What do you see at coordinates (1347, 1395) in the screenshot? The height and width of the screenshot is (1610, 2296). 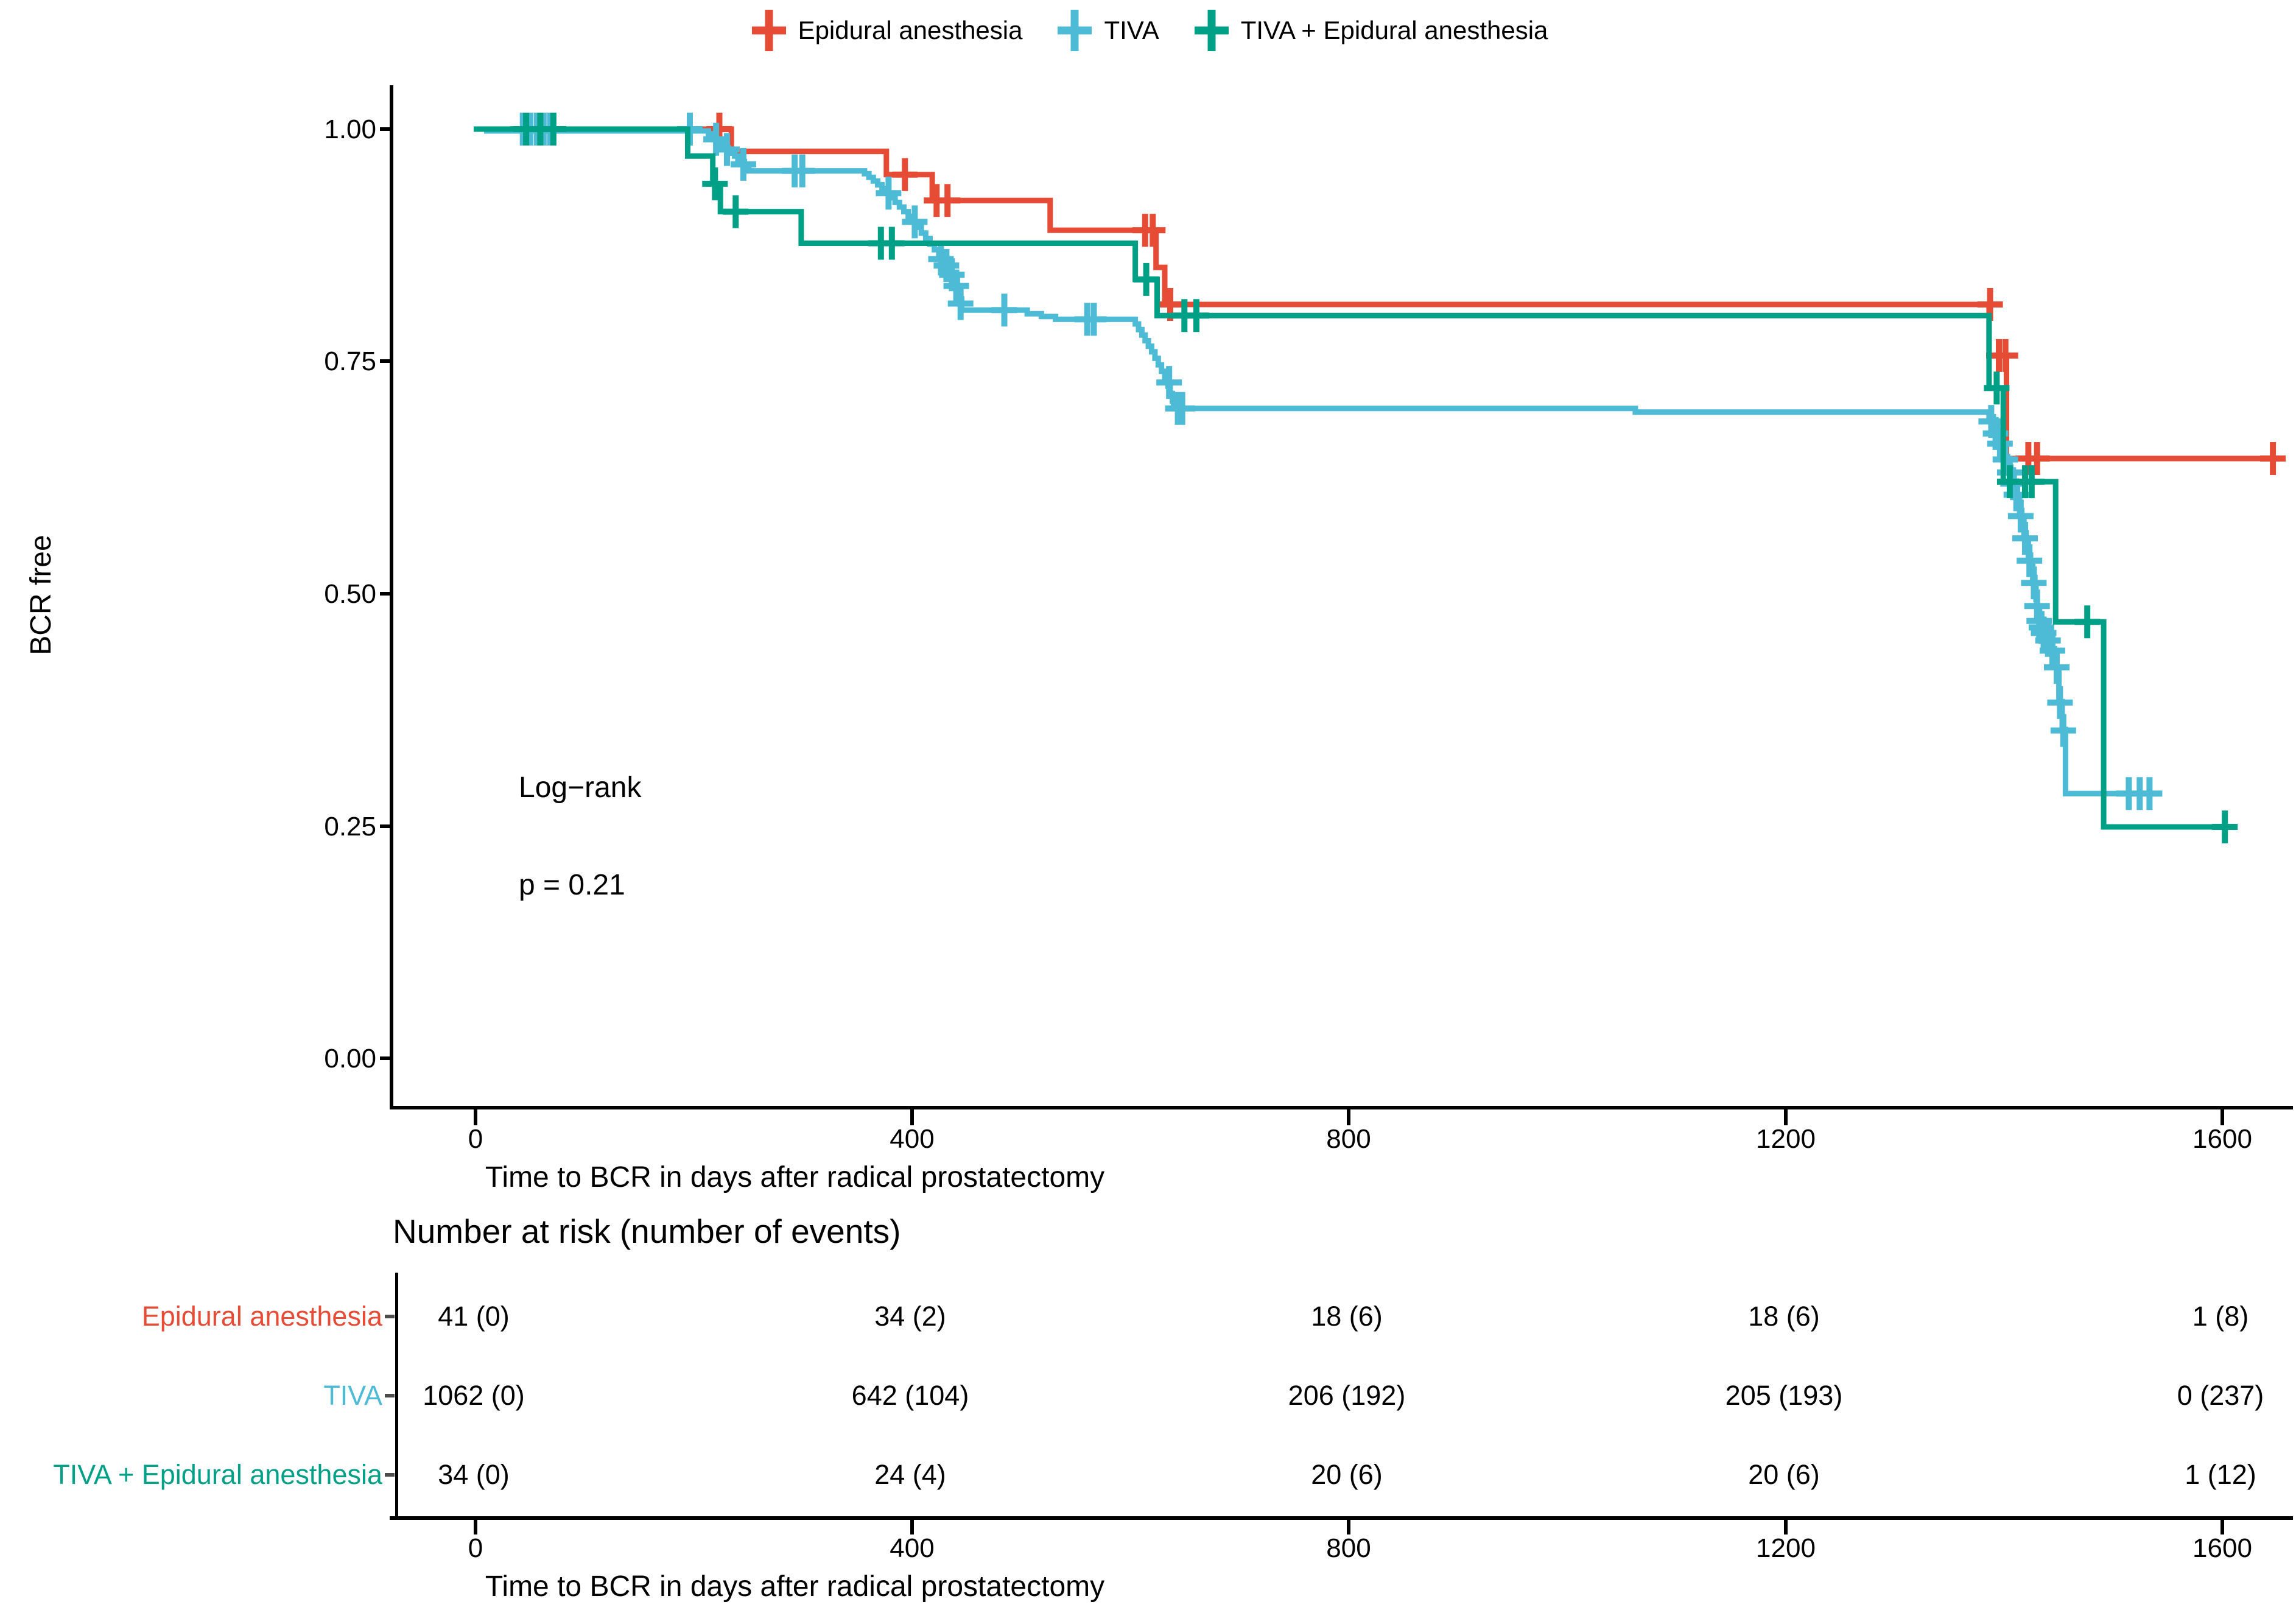 I see `risk-value: 206 (192)` at bounding box center [1347, 1395].